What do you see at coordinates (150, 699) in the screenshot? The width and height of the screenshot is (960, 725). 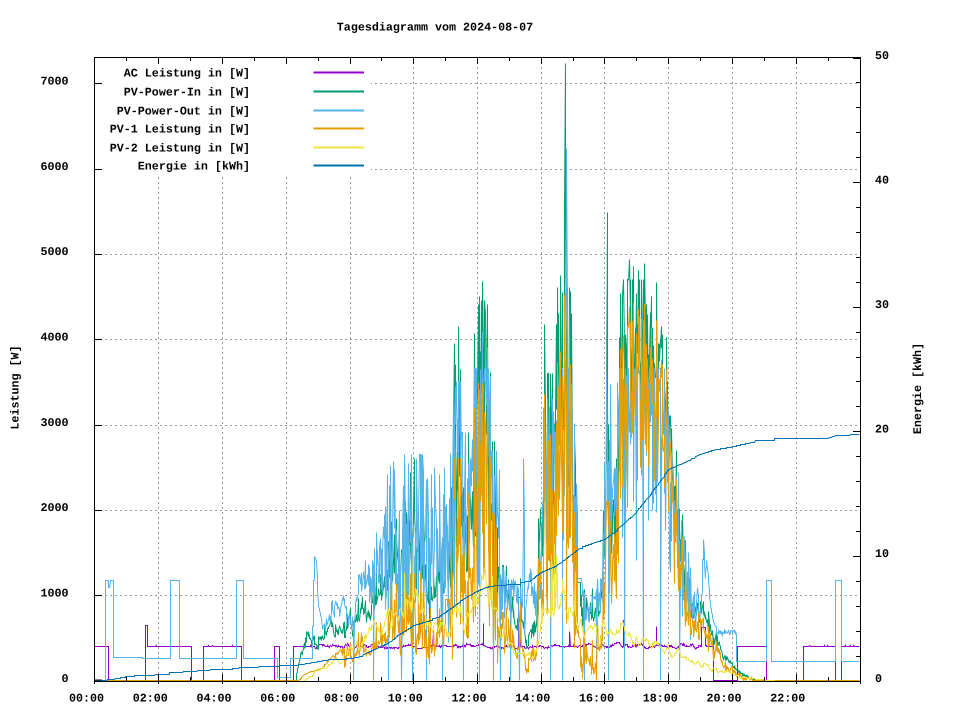 I see `svg-text: 02:00` at bounding box center [150, 699].